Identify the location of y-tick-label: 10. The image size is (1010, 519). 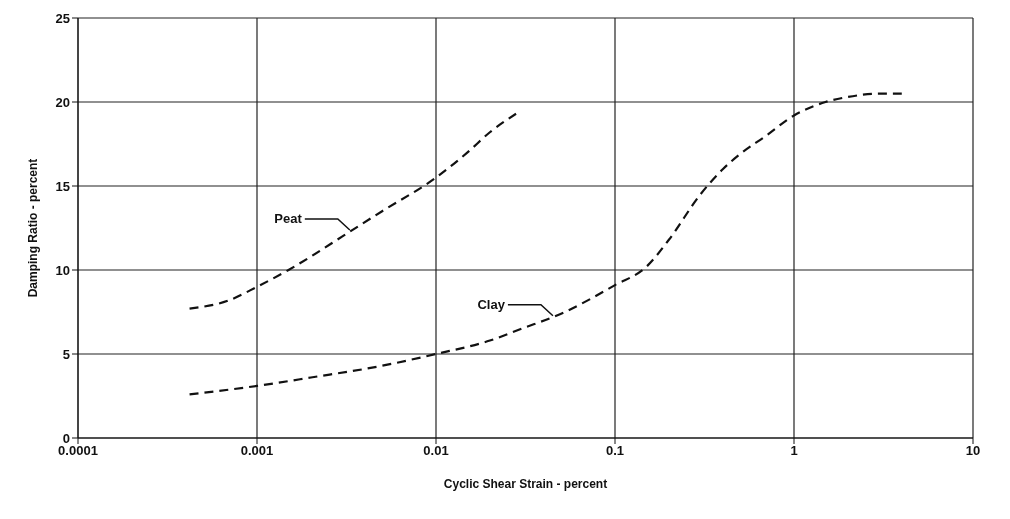
(62, 270).